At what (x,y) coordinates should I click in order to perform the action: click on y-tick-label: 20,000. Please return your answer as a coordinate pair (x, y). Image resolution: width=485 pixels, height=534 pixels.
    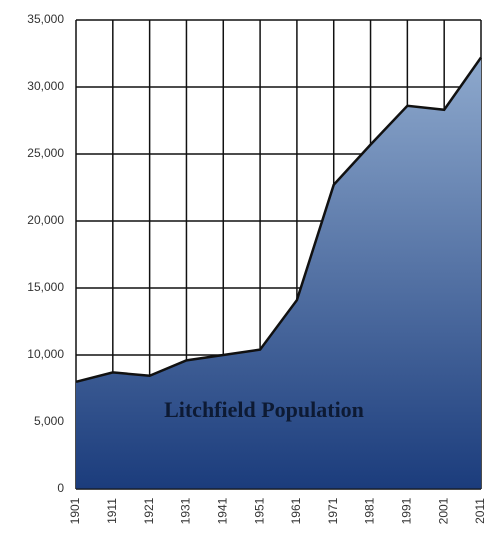
    Looking at the image, I should click on (45, 220).